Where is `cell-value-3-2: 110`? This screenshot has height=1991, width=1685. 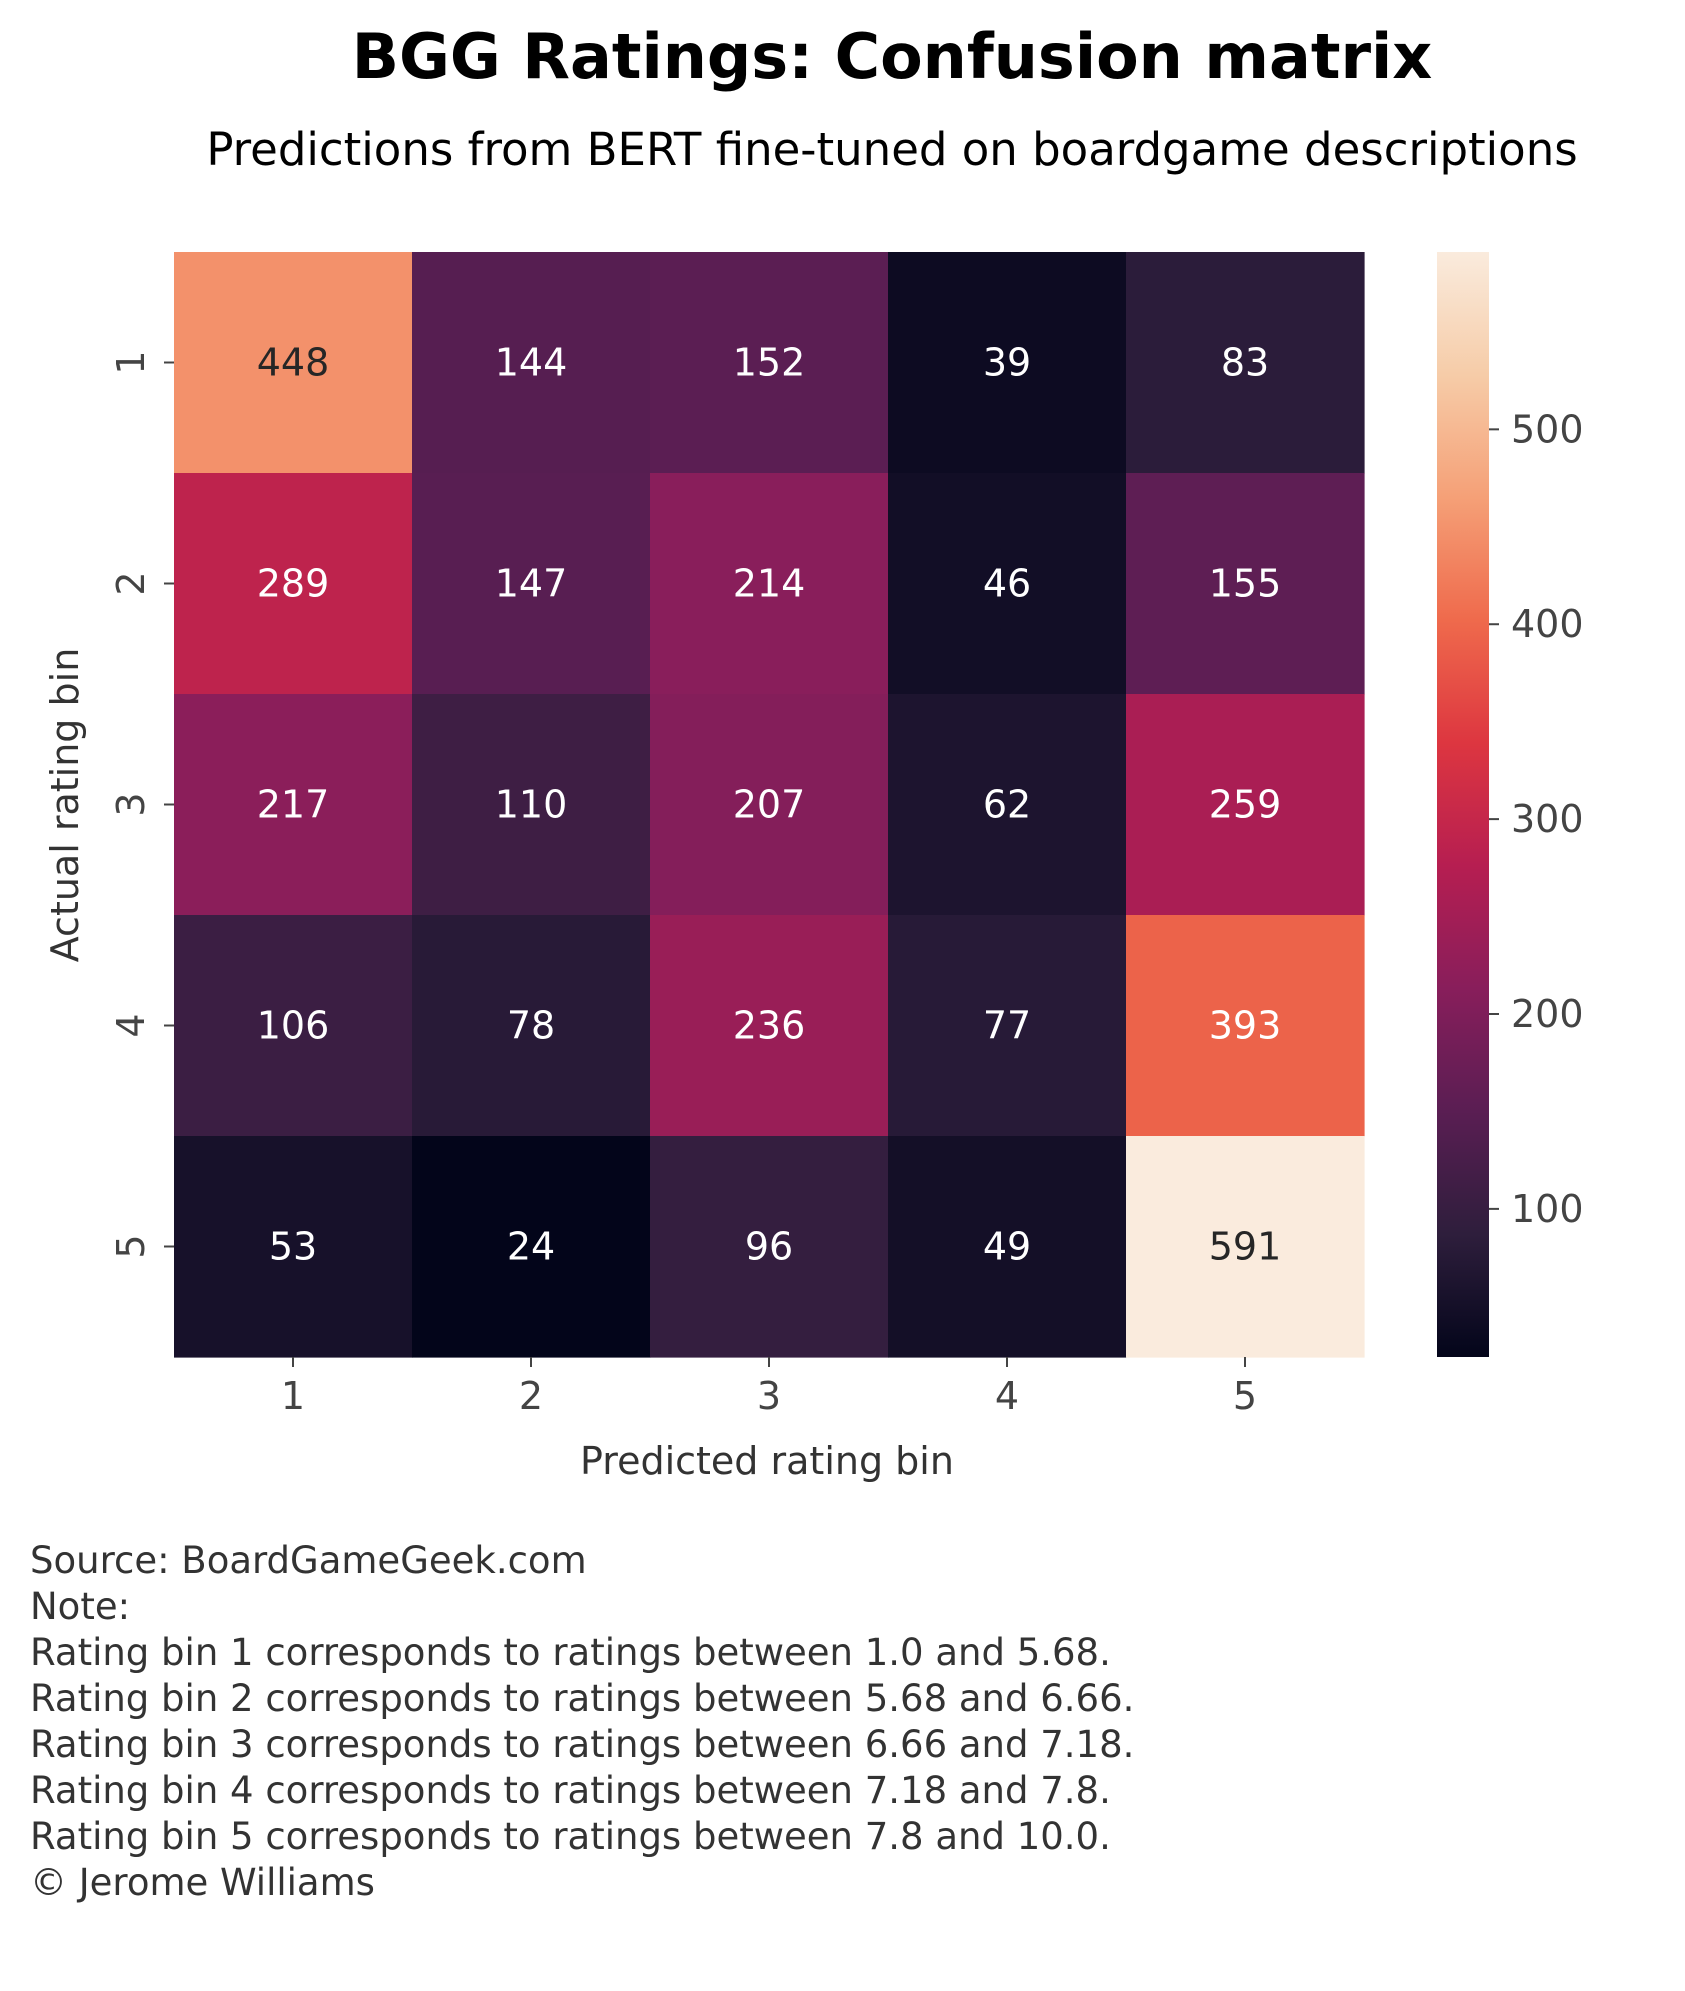 cell-value-3-2: 110 is located at coordinates (531, 805).